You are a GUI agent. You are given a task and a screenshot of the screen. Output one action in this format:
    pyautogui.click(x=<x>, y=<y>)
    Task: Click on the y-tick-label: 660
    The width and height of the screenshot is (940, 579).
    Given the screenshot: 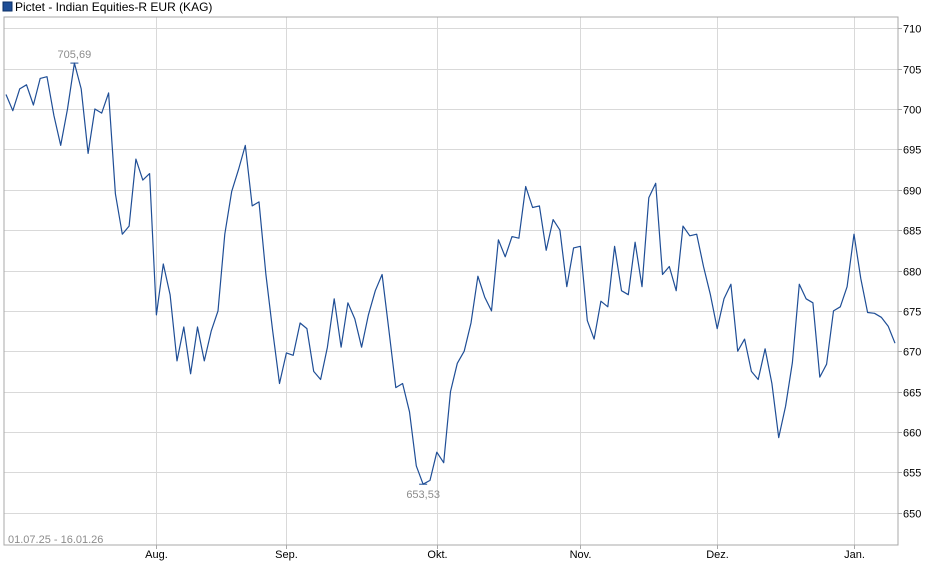 What is the action you would take?
    pyautogui.click(x=912, y=434)
    